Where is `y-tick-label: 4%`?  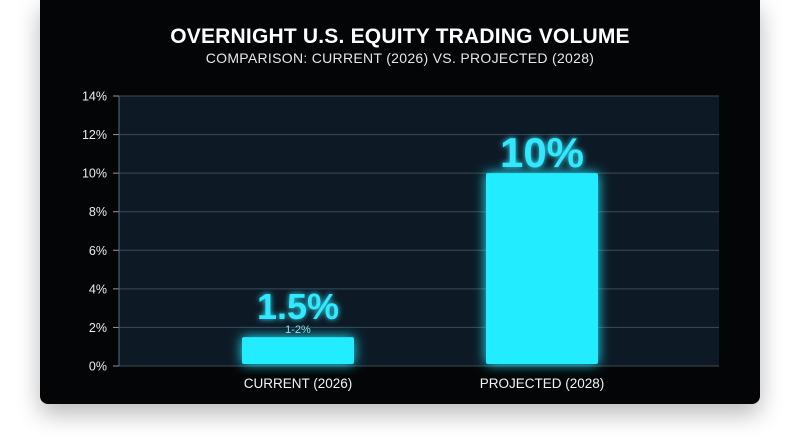 y-tick-label: 4% is located at coordinates (98, 289).